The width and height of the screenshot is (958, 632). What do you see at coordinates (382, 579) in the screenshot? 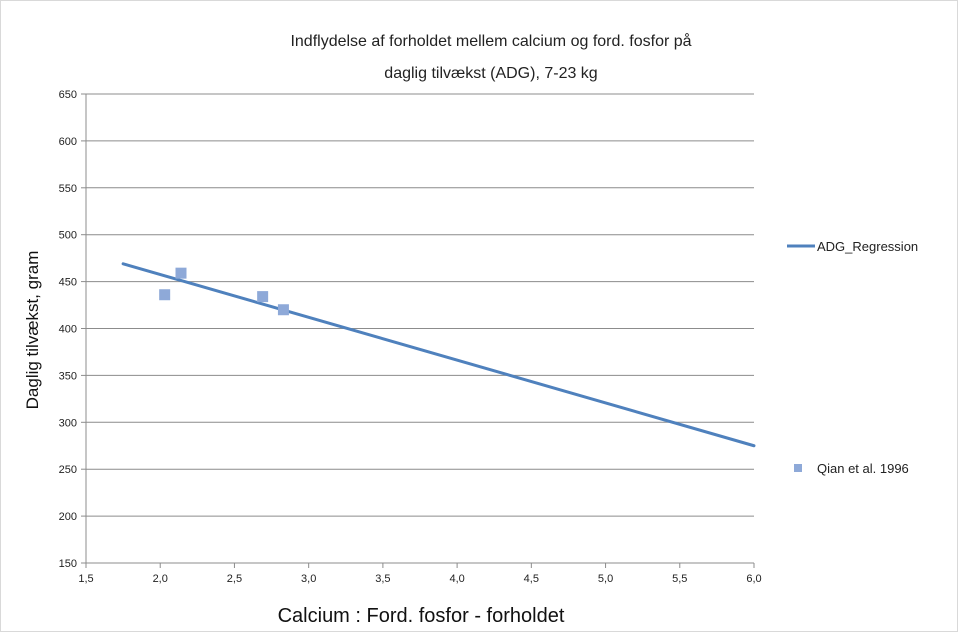
I see `x-tick-label: 3,5` at bounding box center [382, 579].